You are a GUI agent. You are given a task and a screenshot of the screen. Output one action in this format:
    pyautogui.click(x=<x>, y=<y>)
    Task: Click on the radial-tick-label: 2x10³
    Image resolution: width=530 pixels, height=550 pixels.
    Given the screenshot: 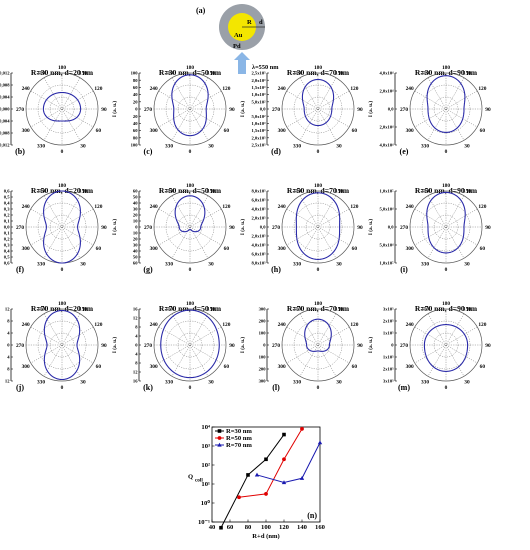 What is the action you would take?
    pyautogui.click(x=388, y=321)
    